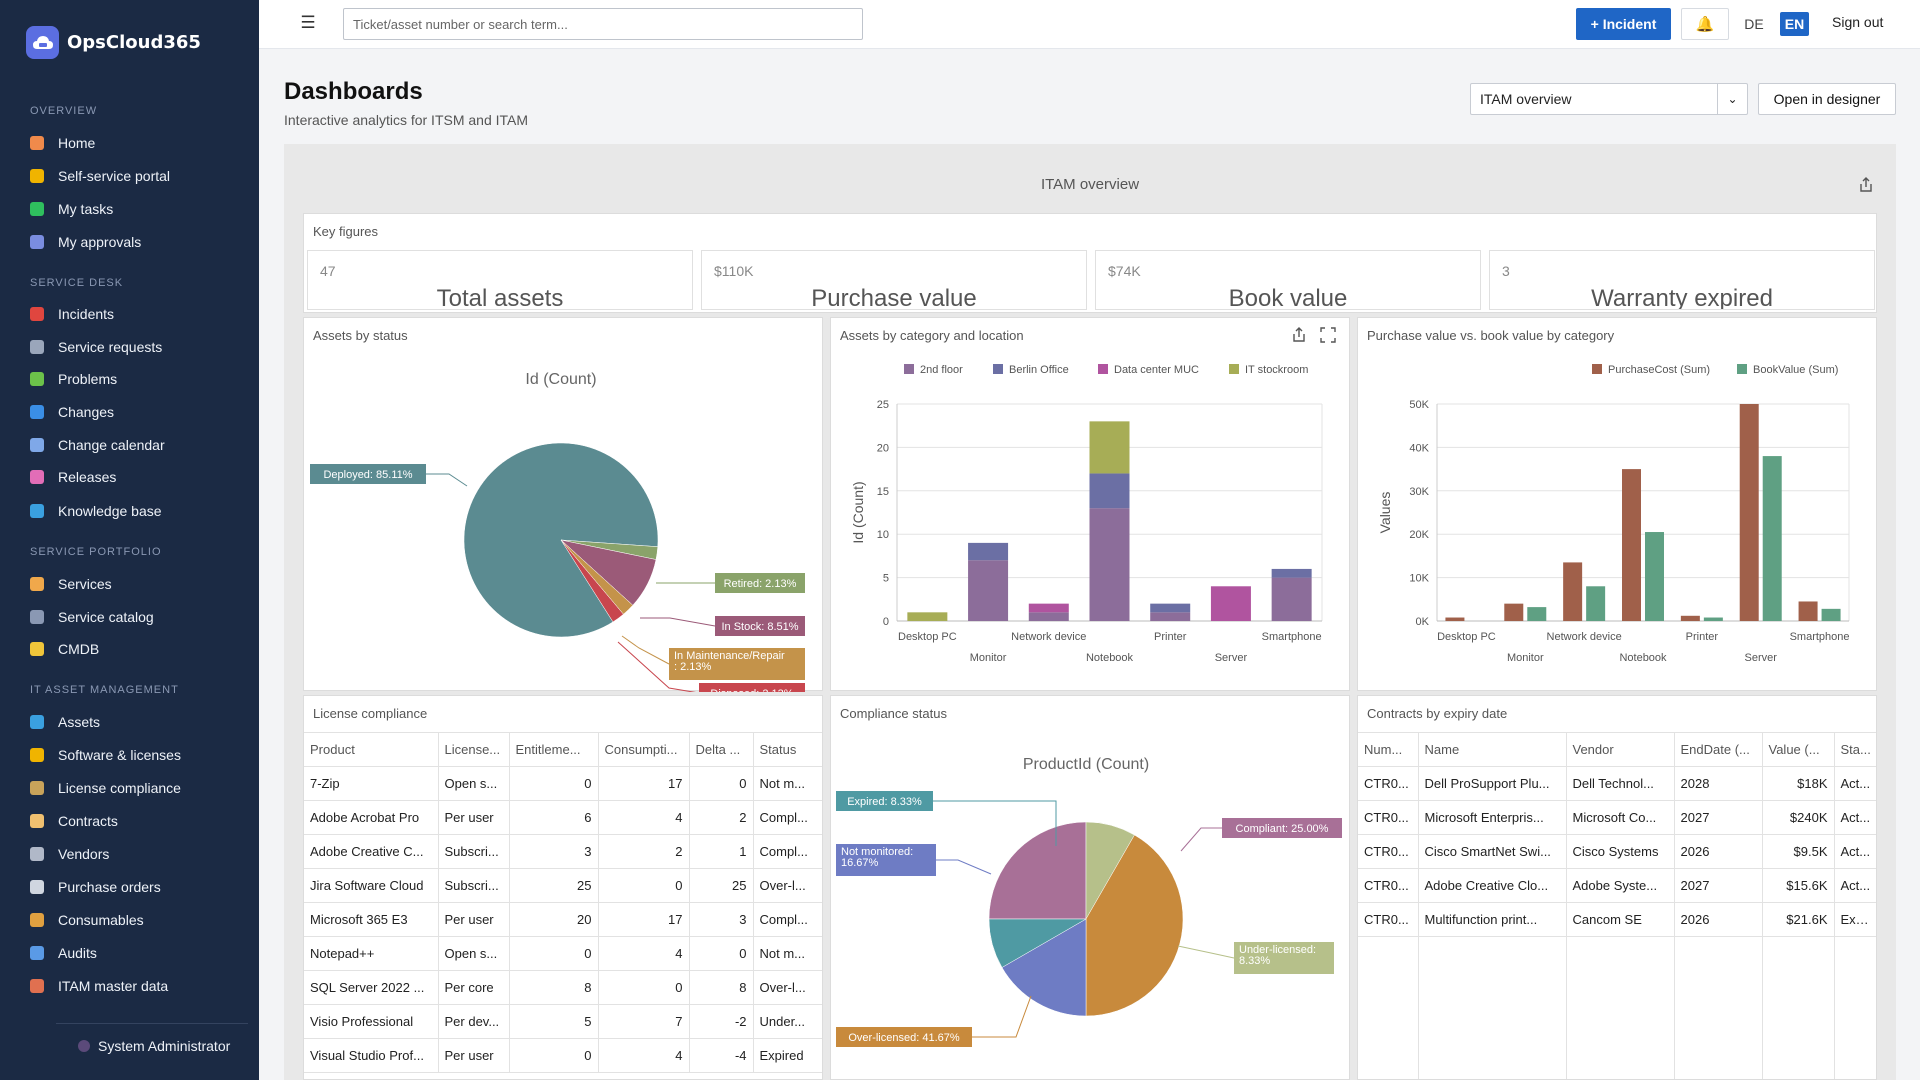 The height and width of the screenshot is (1080, 1920). What do you see at coordinates (92, 617) in the screenshot?
I see `sidebar-item-service-catalog: Service catalog` at bounding box center [92, 617].